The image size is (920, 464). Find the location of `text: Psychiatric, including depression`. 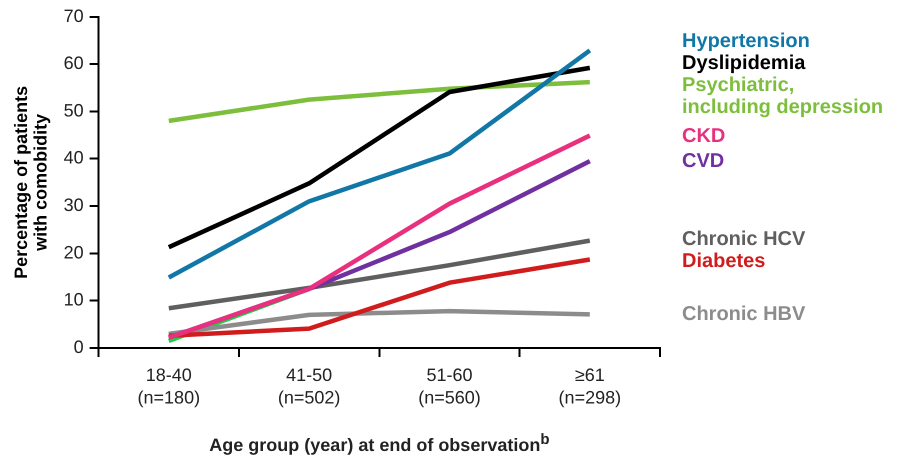

text: Psychiatric, including depression is located at coordinates (783, 96).